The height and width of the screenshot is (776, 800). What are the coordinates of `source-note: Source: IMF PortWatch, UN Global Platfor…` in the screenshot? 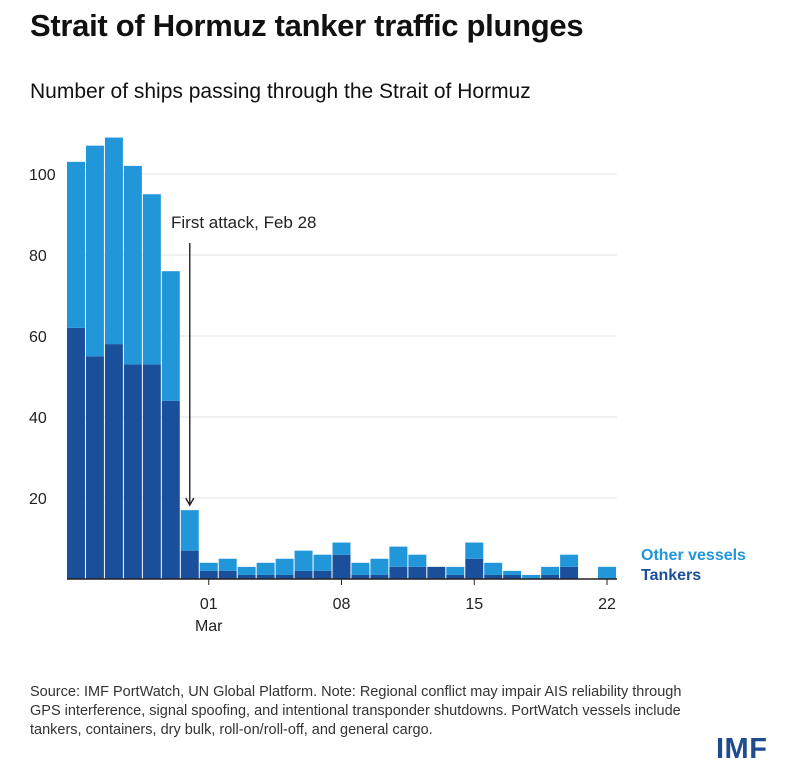 It's located at (356, 711).